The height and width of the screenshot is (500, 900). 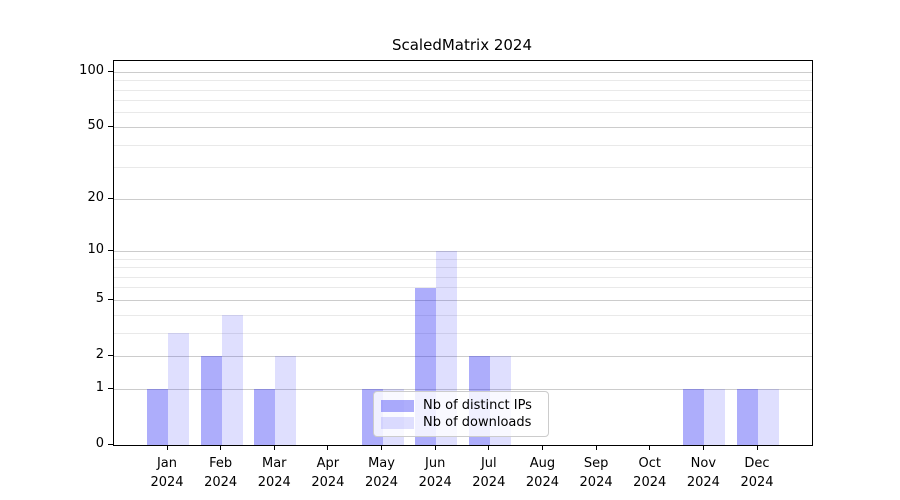 What do you see at coordinates (99, 355) in the screenshot?
I see `y-tick-label: 2` at bounding box center [99, 355].